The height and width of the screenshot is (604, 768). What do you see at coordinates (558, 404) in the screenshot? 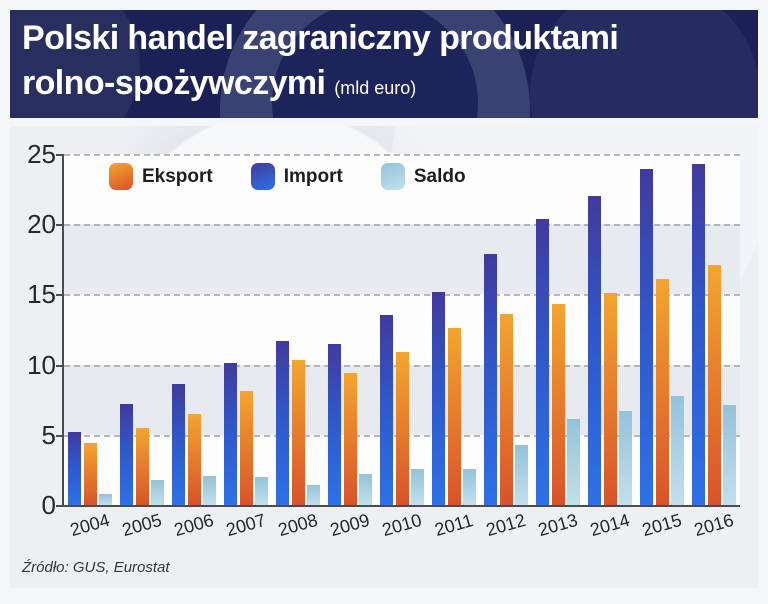
I see `bar-eksport-2013` at bounding box center [558, 404].